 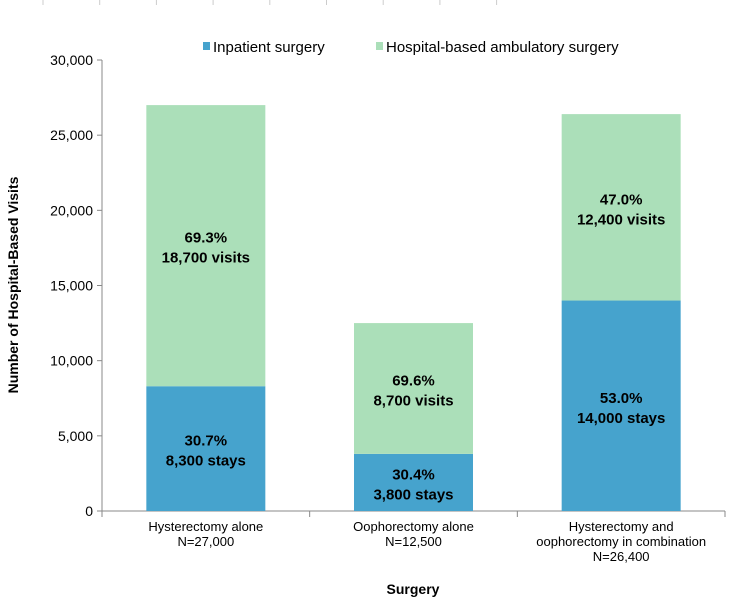 What do you see at coordinates (621, 219) in the screenshot?
I see `data-label: 12,400 visits` at bounding box center [621, 219].